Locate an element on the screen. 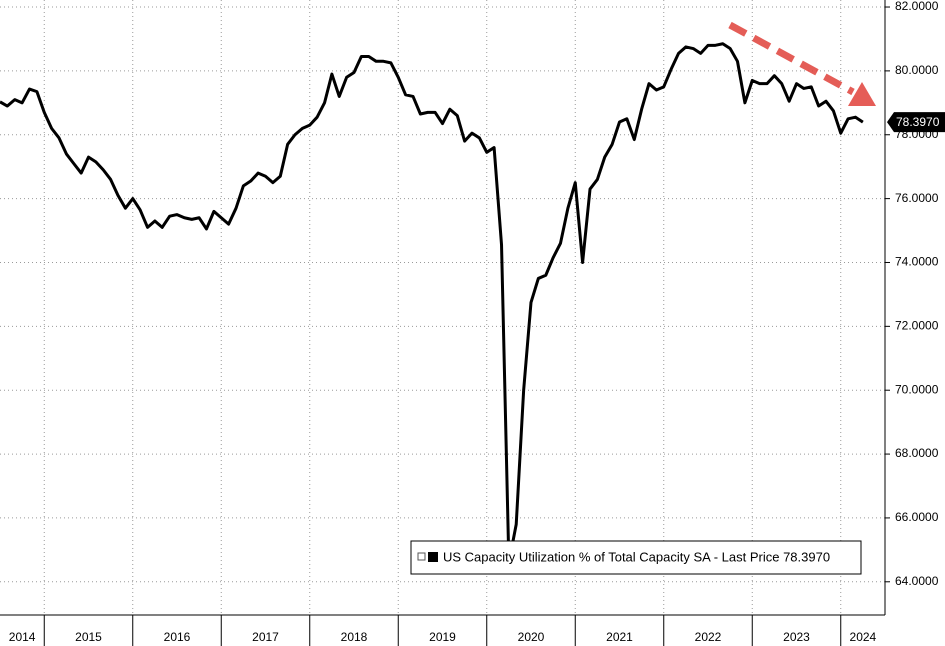  y-tick-label: 64.0000 is located at coordinates (917, 581).